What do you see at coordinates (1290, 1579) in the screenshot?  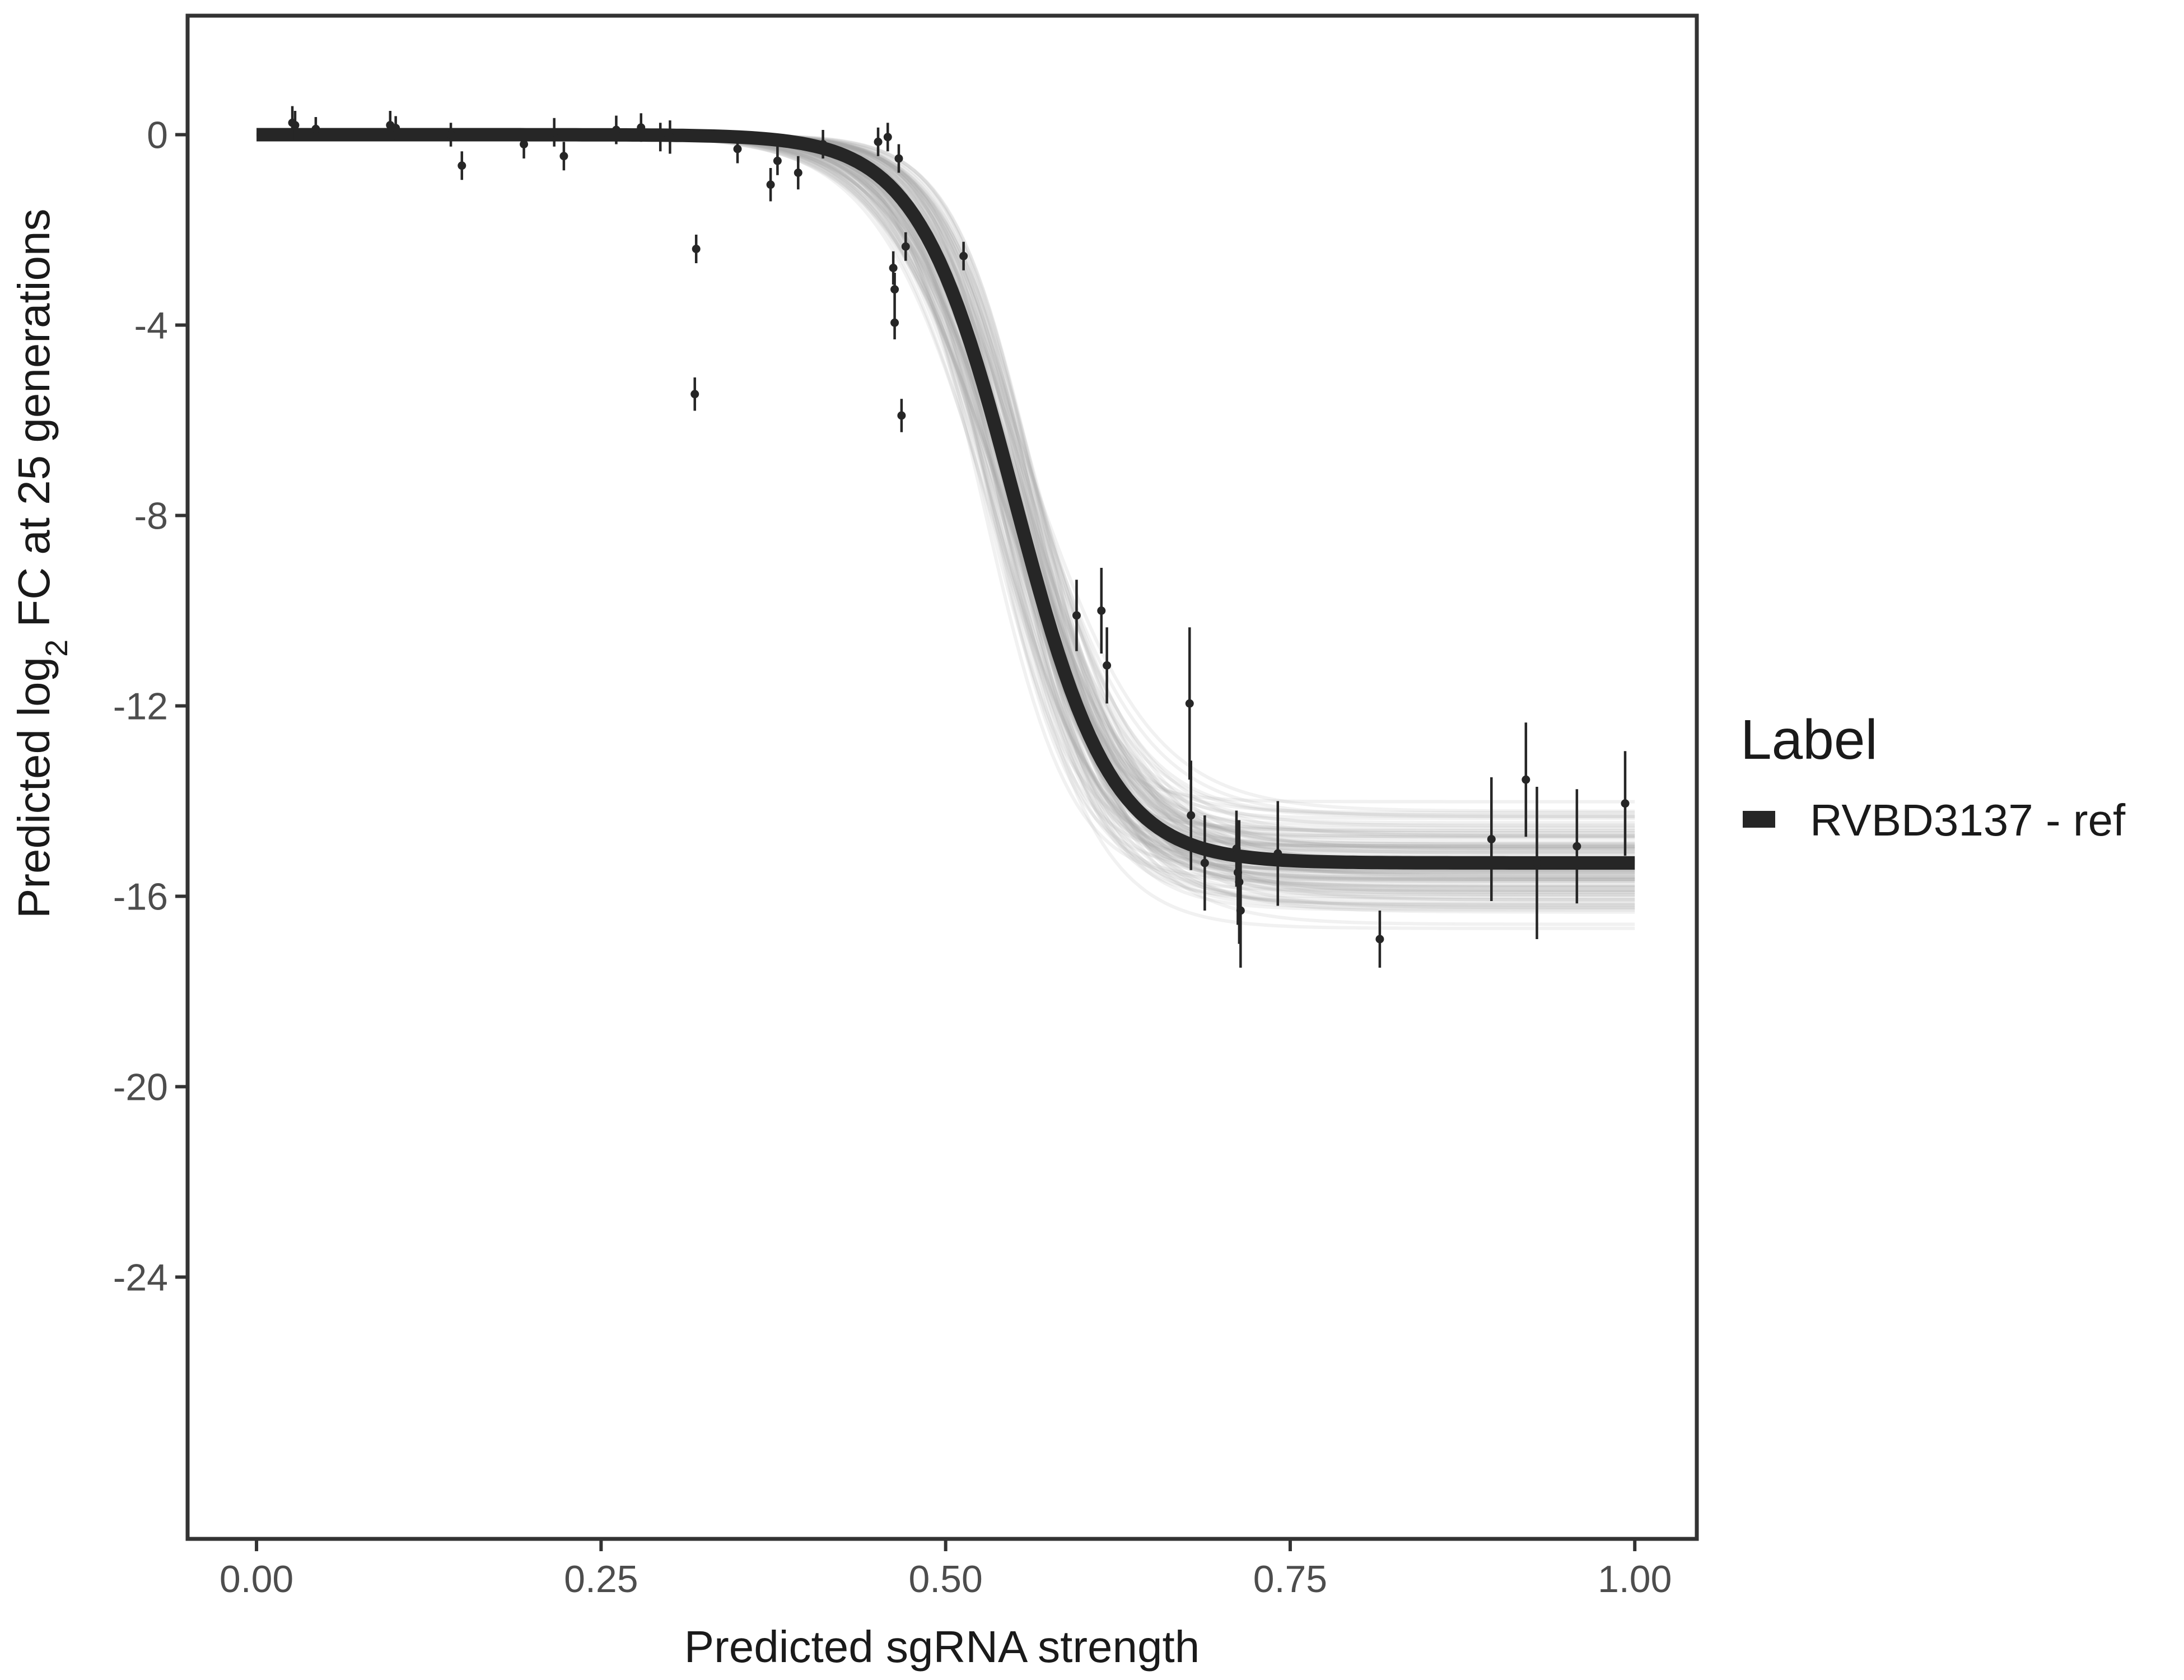 I see `x-tick-label: 0.75` at bounding box center [1290, 1579].